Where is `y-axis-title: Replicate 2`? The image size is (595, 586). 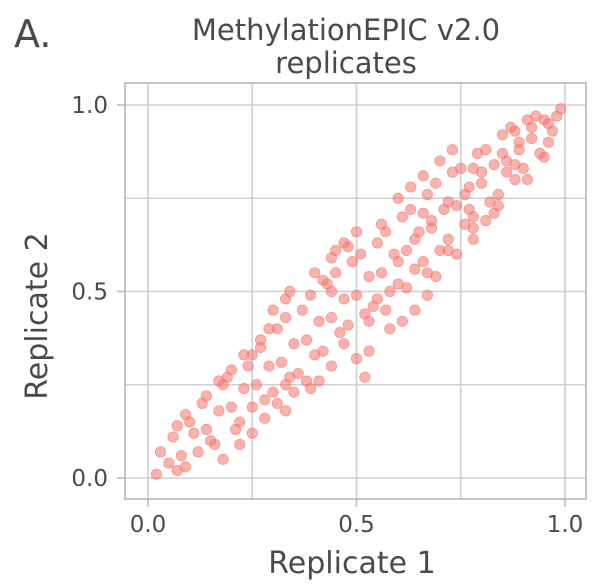 y-axis-title: Replicate 2 is located at coordinates (37, 315).